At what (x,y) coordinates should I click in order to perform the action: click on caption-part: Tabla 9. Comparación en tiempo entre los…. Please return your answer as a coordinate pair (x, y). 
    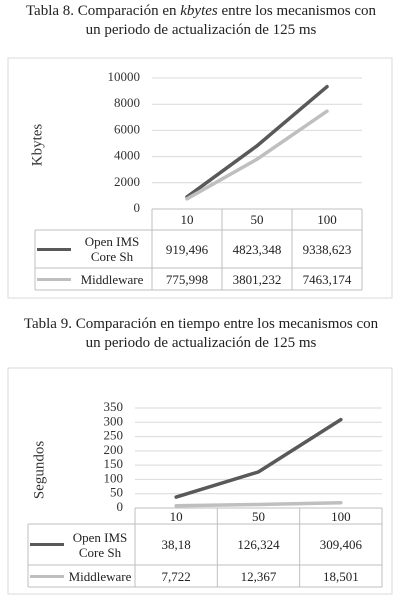
    Looking at the image, I should click on (201, 333).